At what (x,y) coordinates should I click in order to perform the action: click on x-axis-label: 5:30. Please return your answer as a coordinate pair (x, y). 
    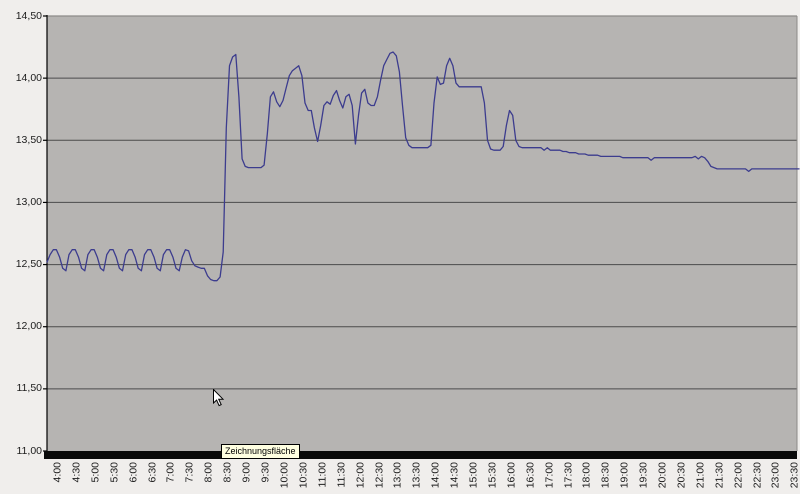
    Looking at the image, I should click on (114, 472).